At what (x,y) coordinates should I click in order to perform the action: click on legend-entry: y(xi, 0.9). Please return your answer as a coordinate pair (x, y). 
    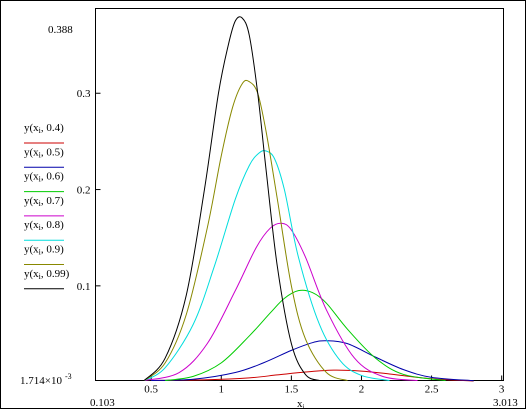
    Looking at the image, I should click on (44, 254).